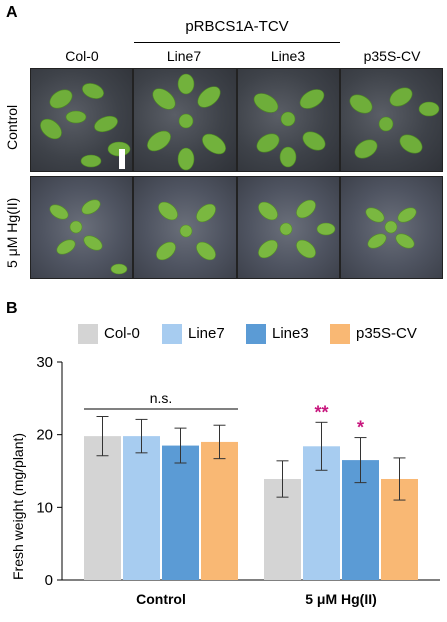  I want to click on seedling-photo-control-col0, so click(81, 120).